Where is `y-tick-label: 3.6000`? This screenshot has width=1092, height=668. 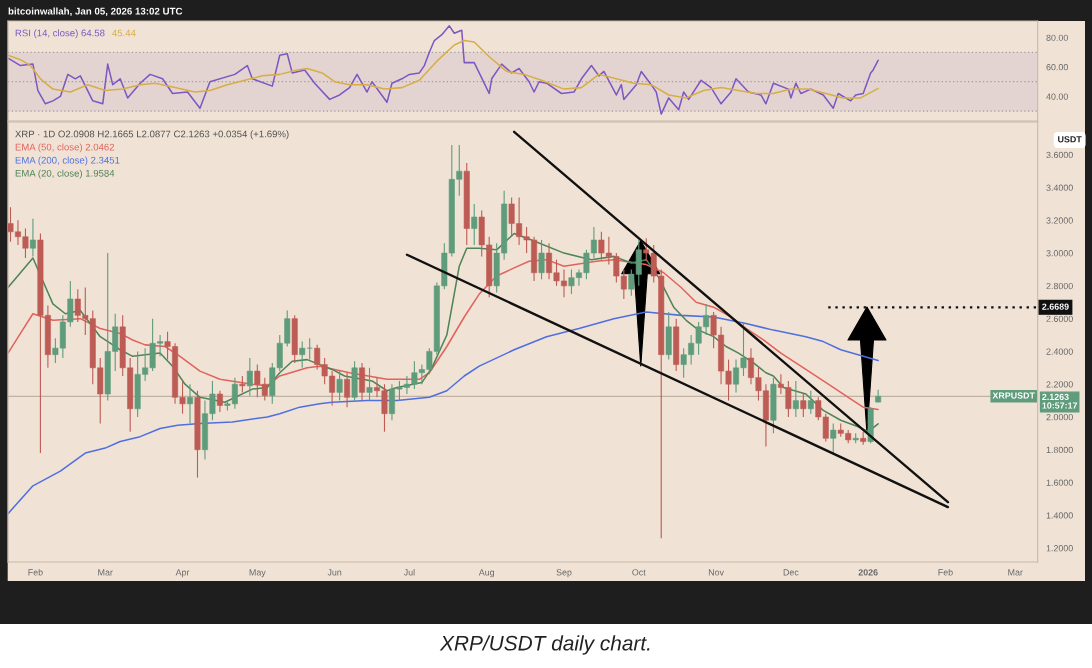 y-tick-label: 3.6000 is located at coordinates (1059, 155).